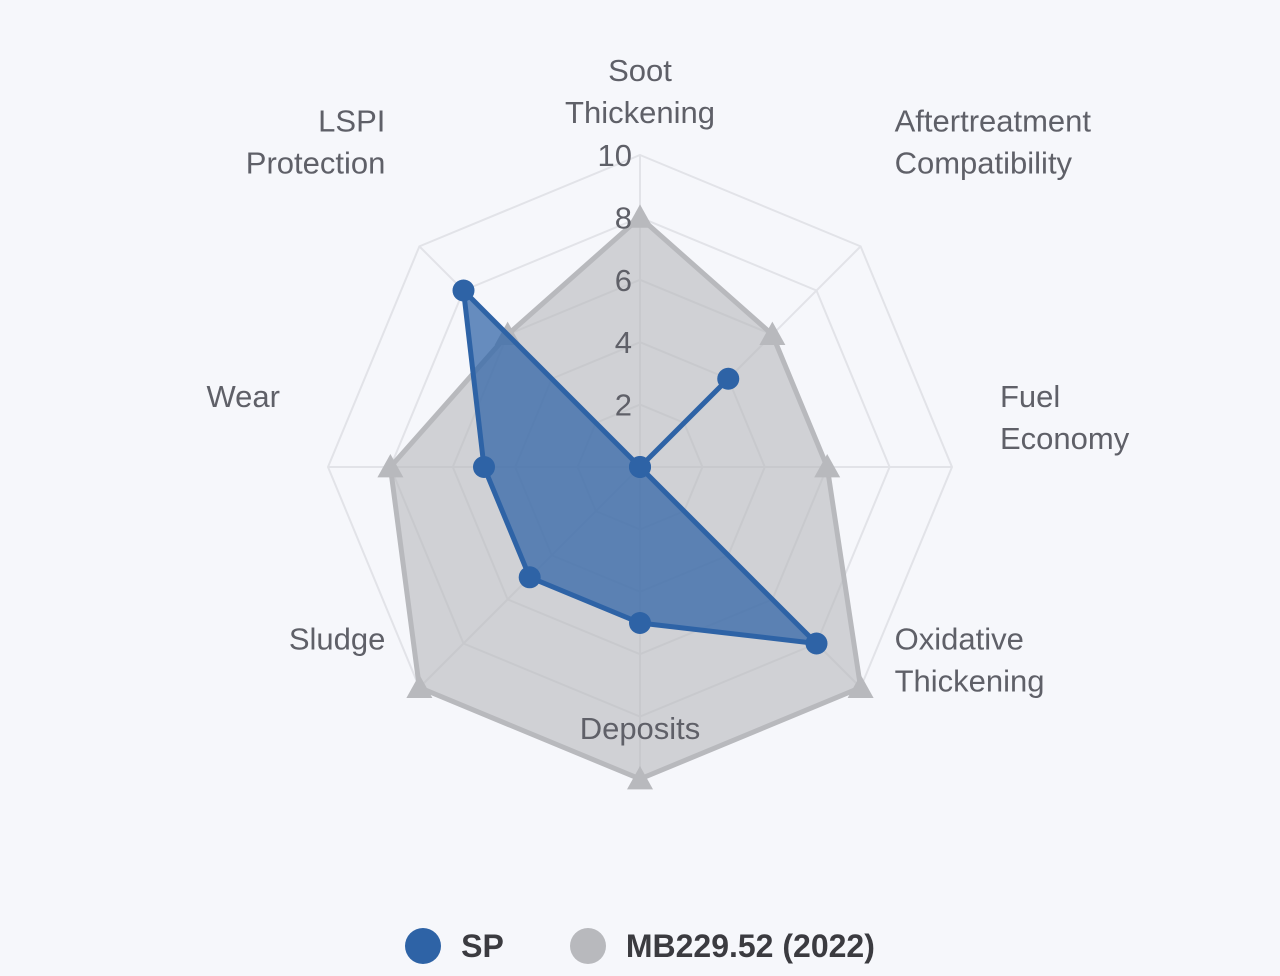 This screenshot has height=976, width=1280. Describe the element at coordinates (316, 162) in the screenshot. I see `axis-label-lspi-protection-line-2: Protection` at that location.